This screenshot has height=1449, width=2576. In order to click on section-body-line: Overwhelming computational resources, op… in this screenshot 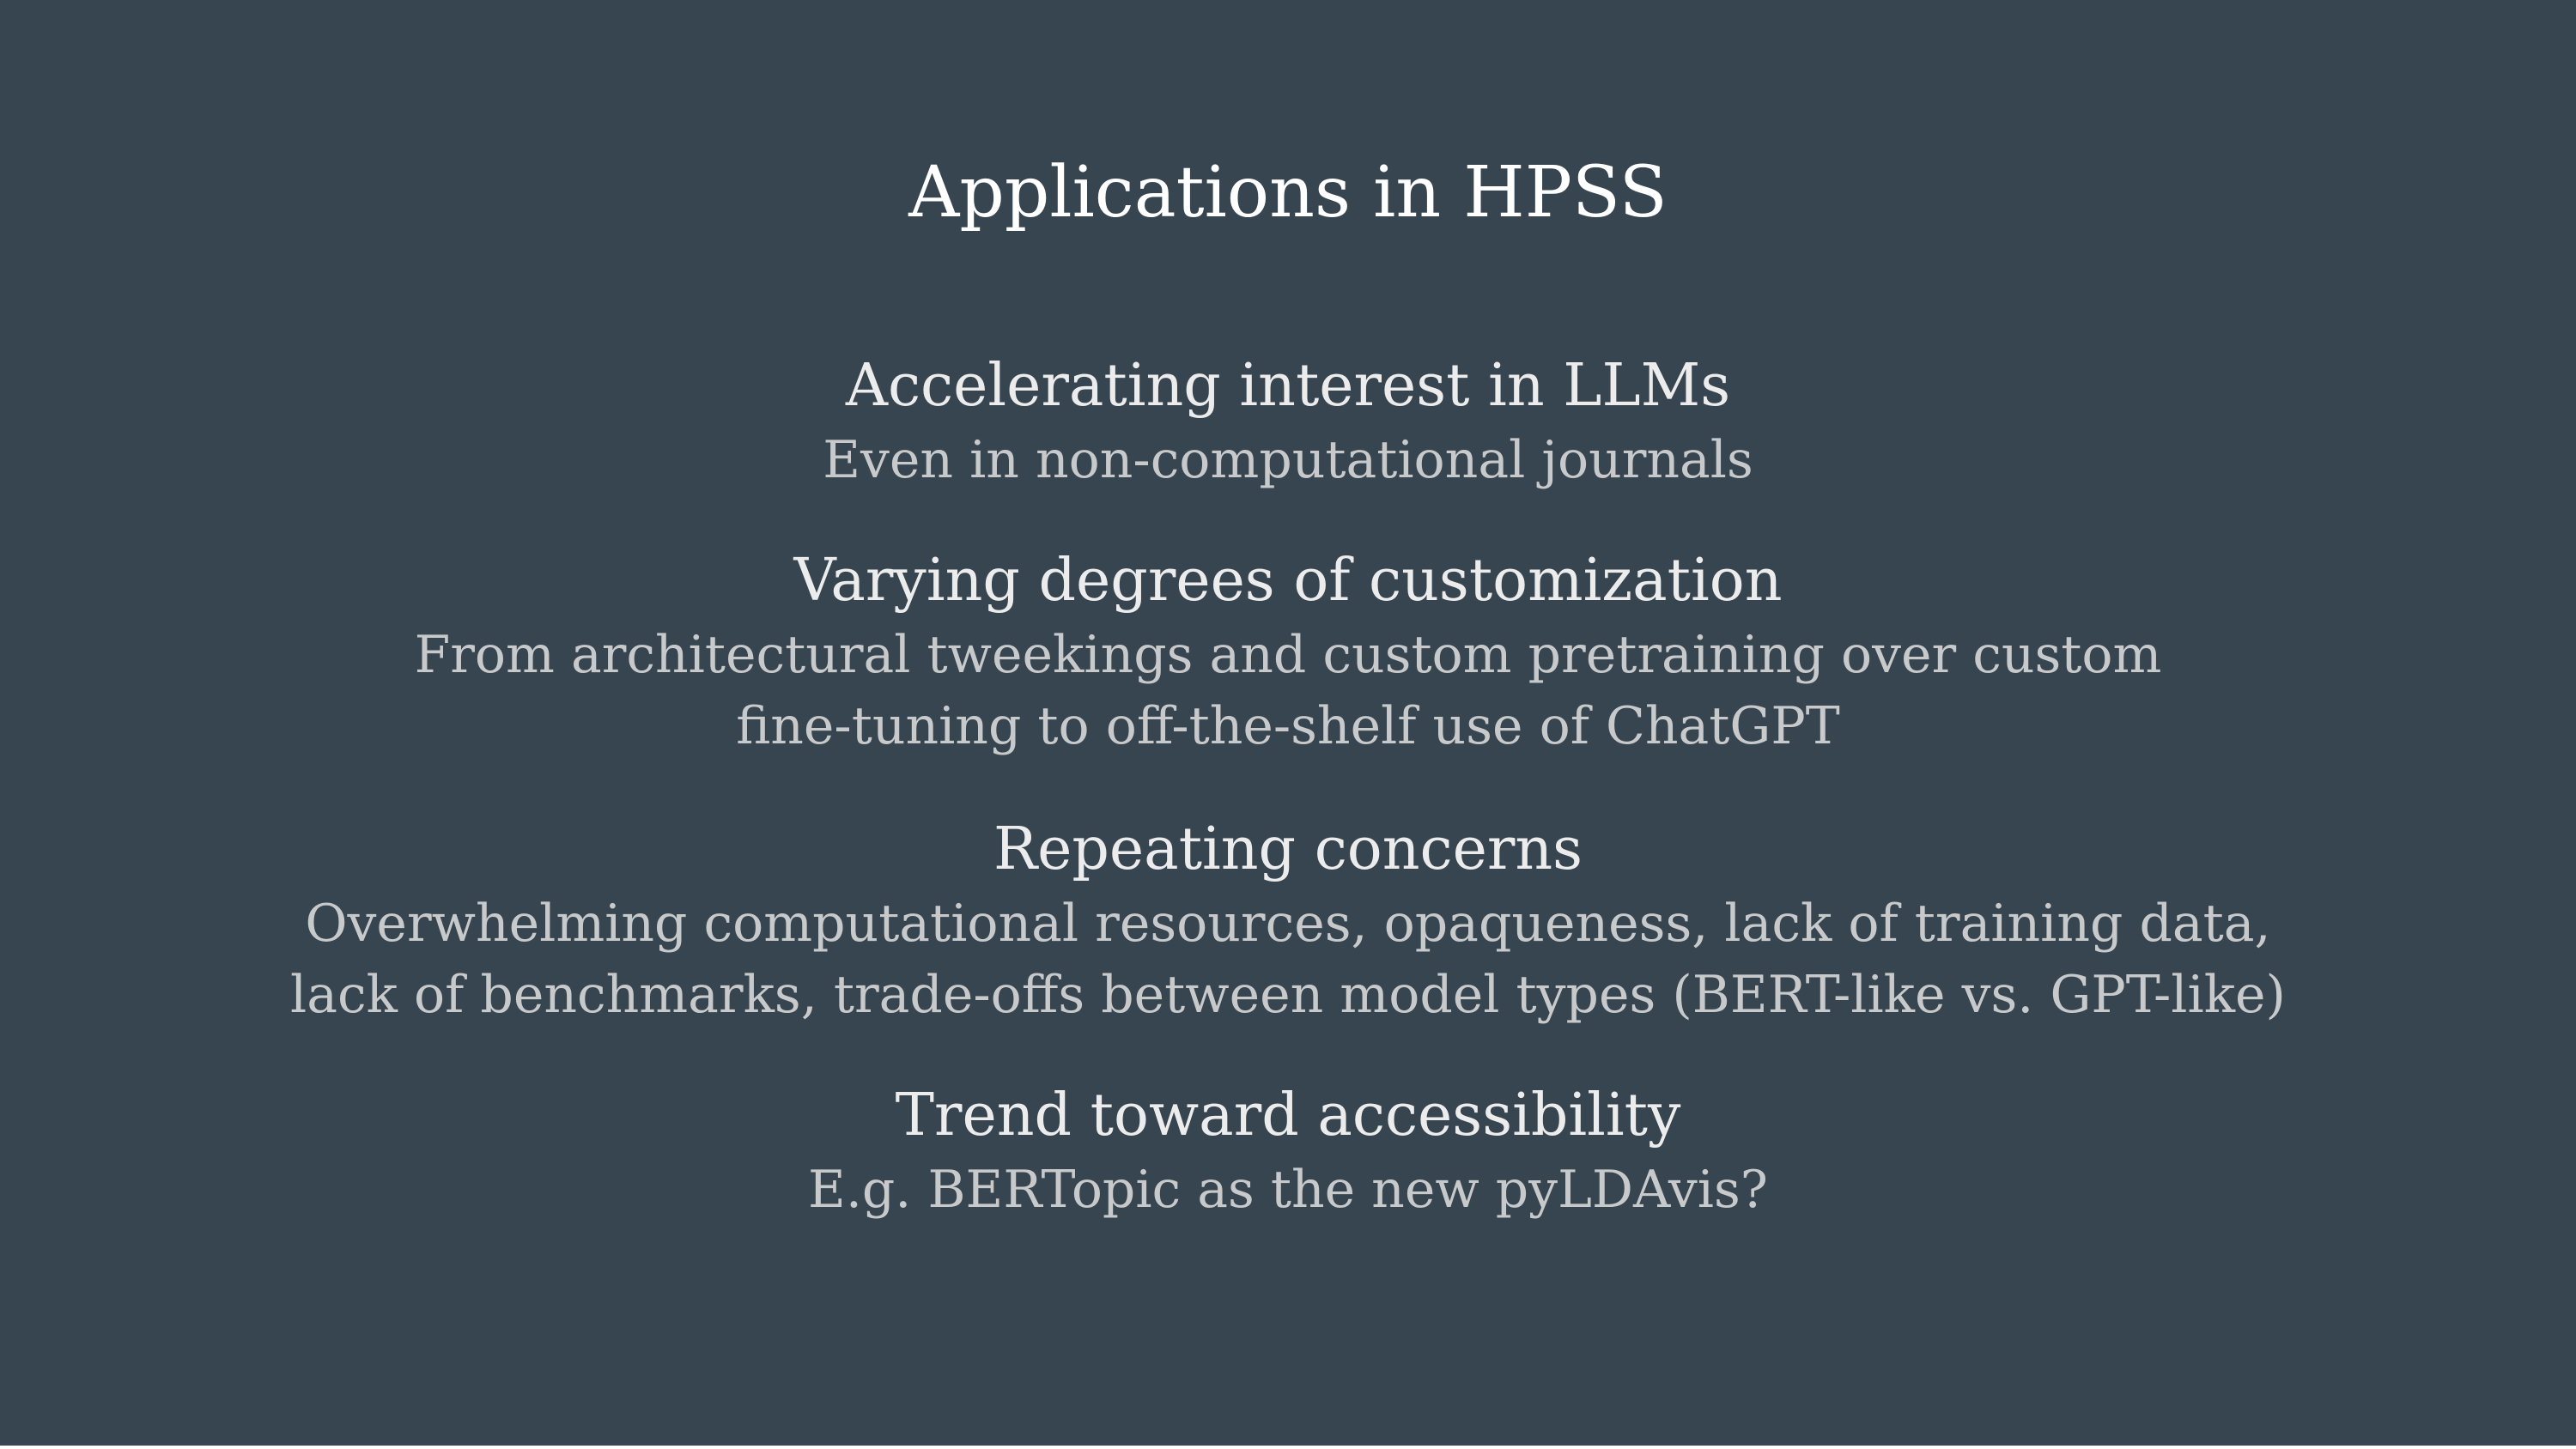, I will do `click(1288, 924)`.